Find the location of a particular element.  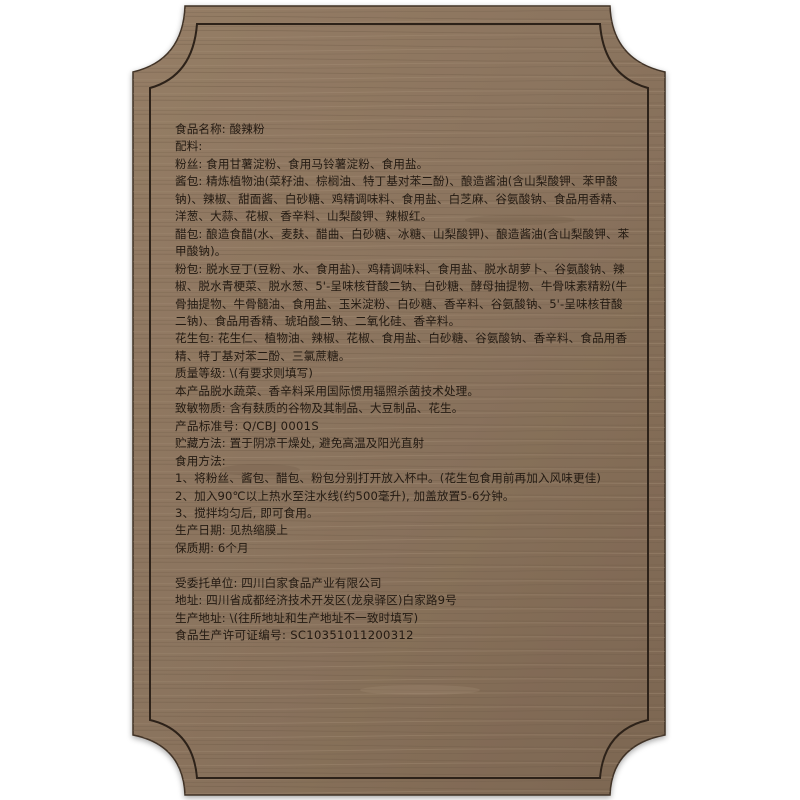

label-line-product-name: 食品名称: 酸辣粉 is located at coordinates (220, 129).